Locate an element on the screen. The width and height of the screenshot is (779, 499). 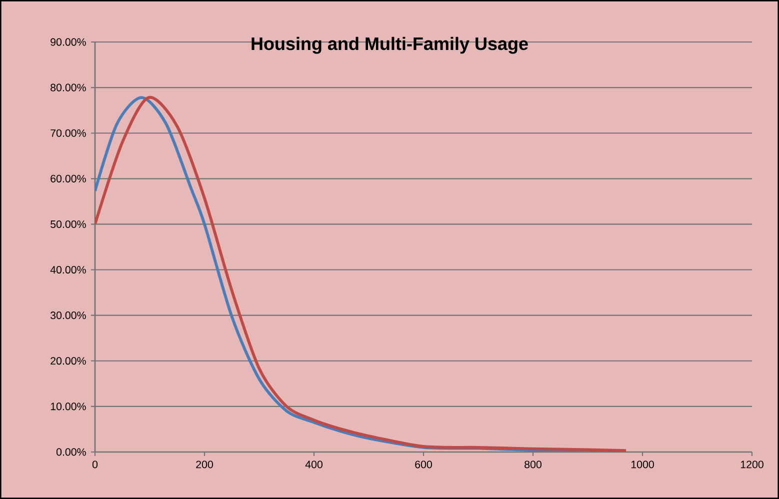
x-tick-label: 1000 is located at coordinates (642, 464).